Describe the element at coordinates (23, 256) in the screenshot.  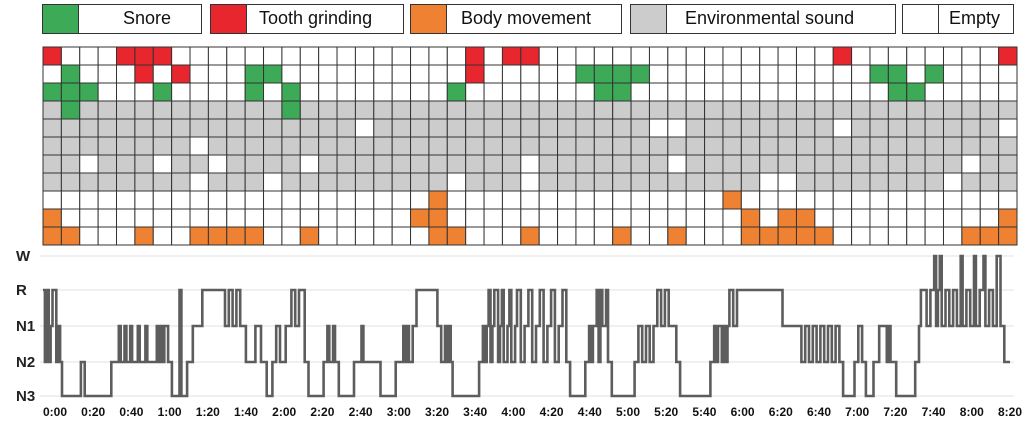
I see `stage-label: W` at that location.